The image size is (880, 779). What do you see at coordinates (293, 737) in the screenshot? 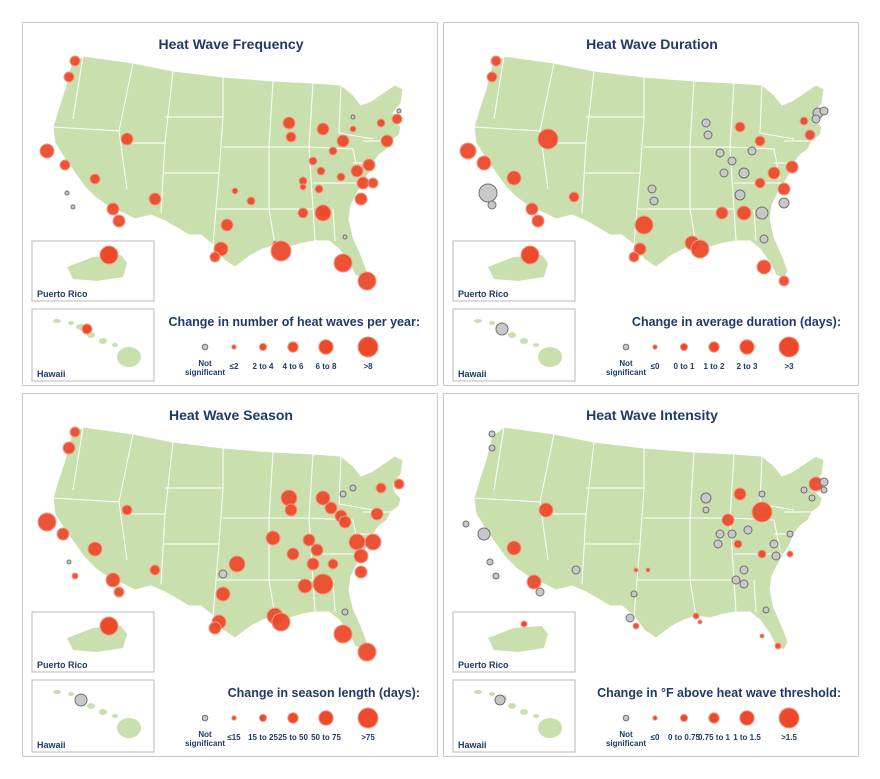
I see `svg-text: 25 to 50` at bounding box center [293, 737].